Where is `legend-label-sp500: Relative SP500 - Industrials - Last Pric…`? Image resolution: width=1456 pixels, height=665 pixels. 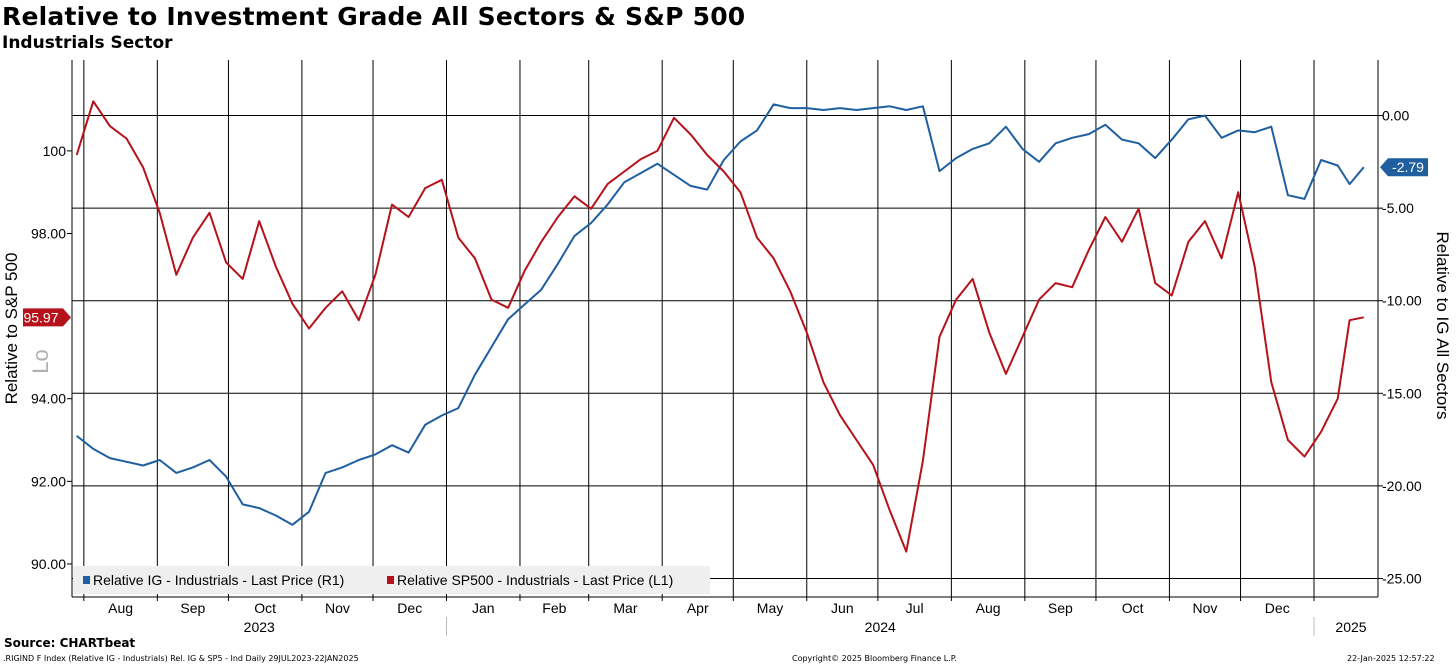
legend-label-sp500: Relative SP500 - Industrials - Last Pric… is located at coordinates (535, 580).